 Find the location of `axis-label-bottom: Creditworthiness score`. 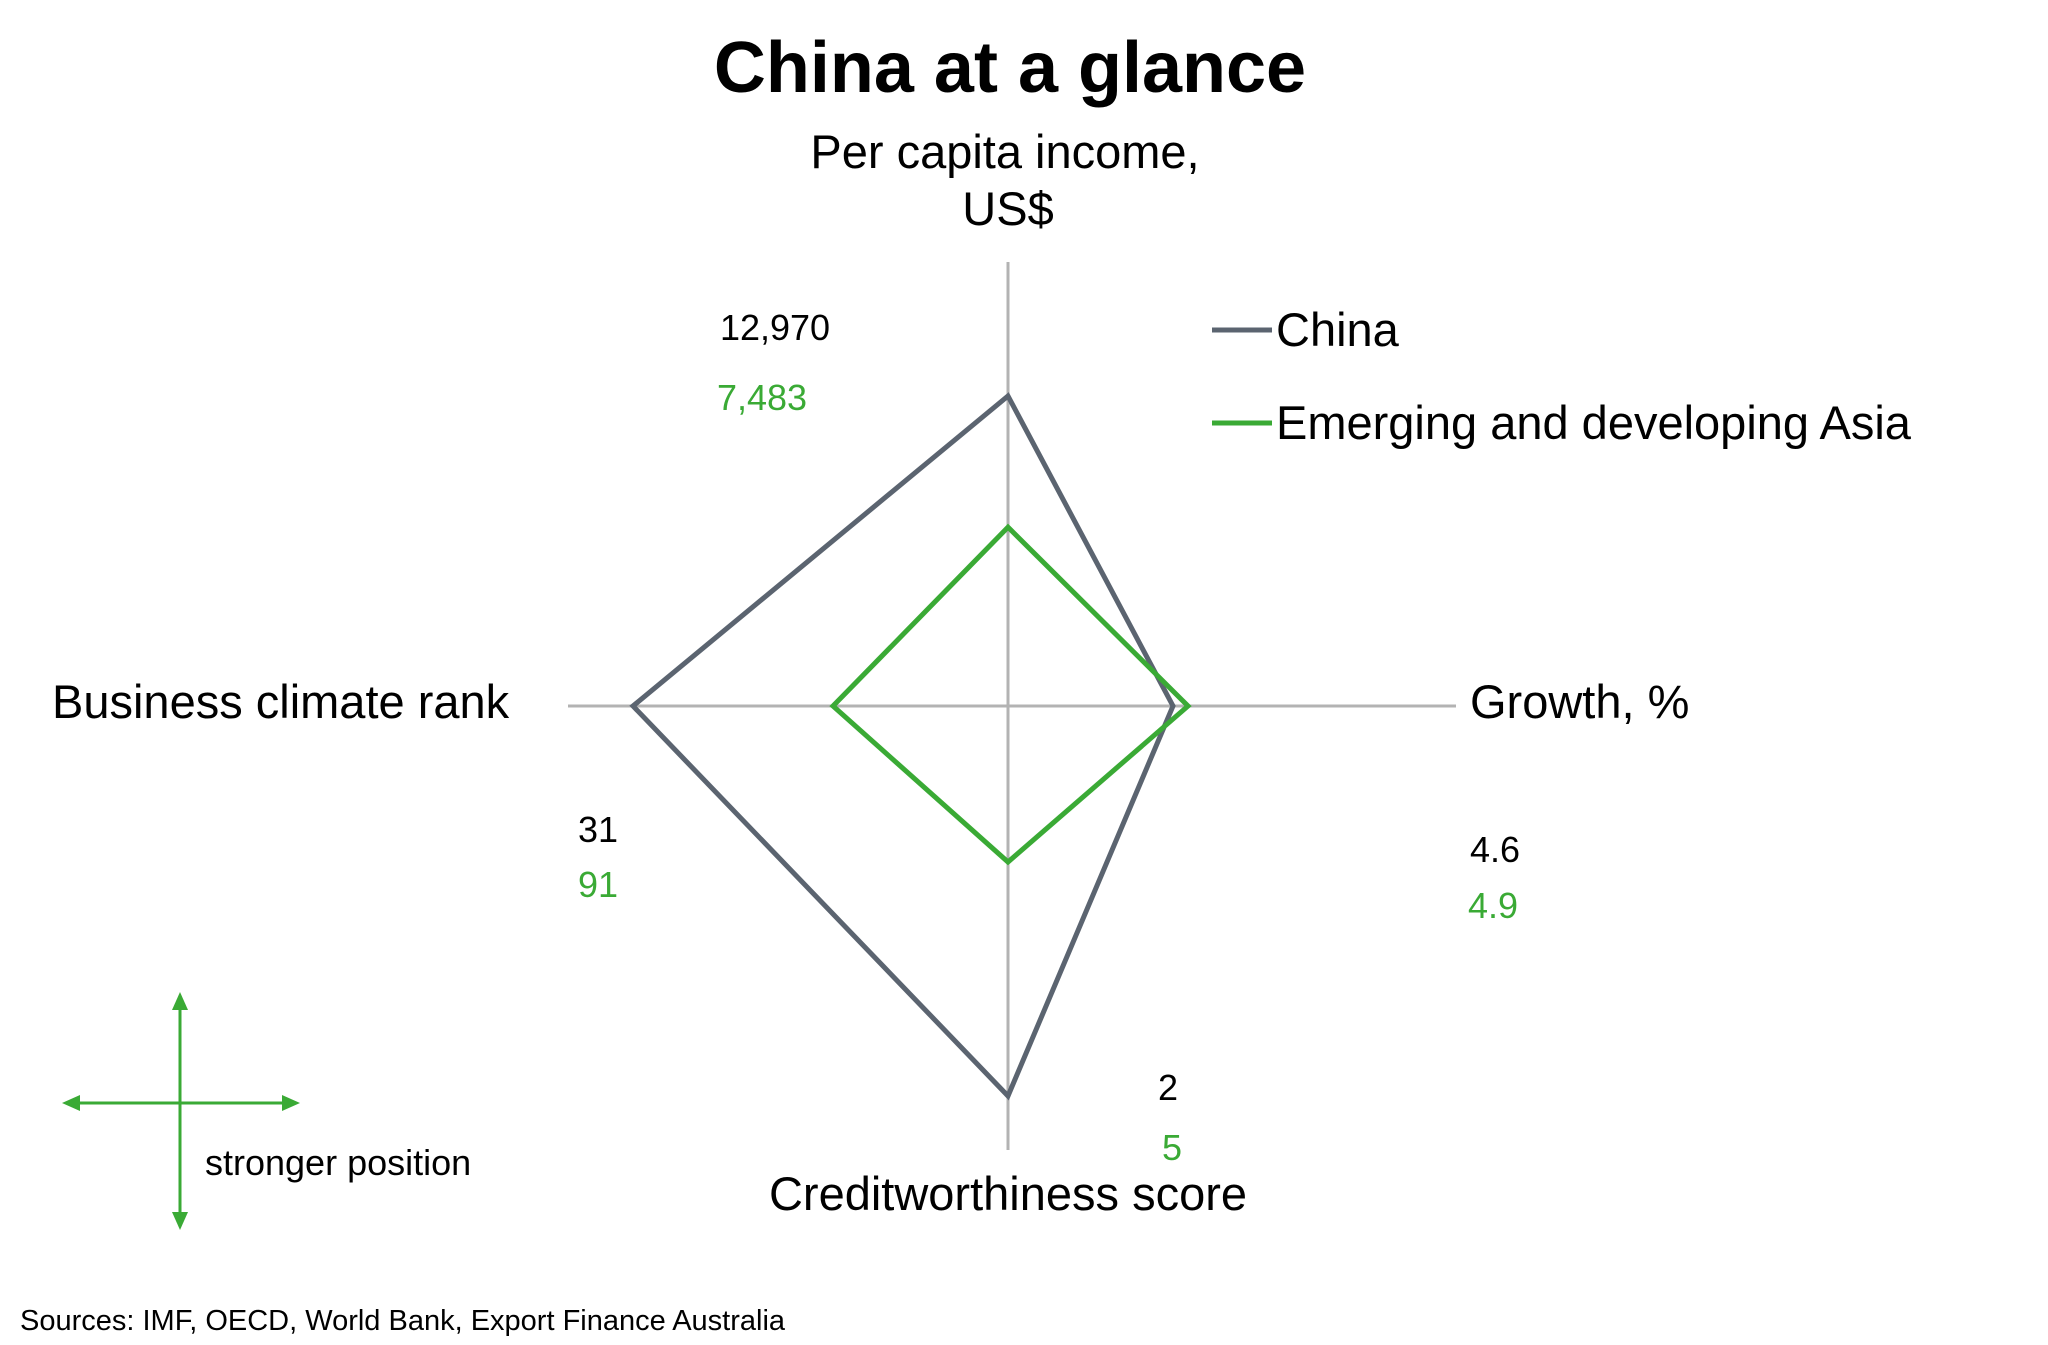

axis-label-bottom: Creditworthiness score is located at coordinates (1008, 1193).